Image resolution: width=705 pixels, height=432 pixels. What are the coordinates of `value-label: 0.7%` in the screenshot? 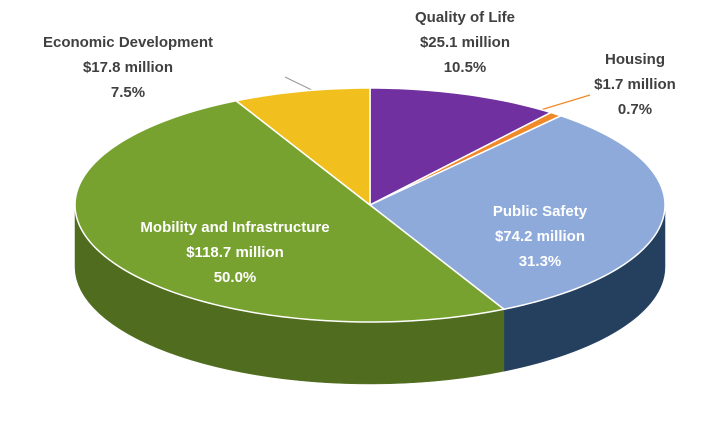 It's located at (635, 109).